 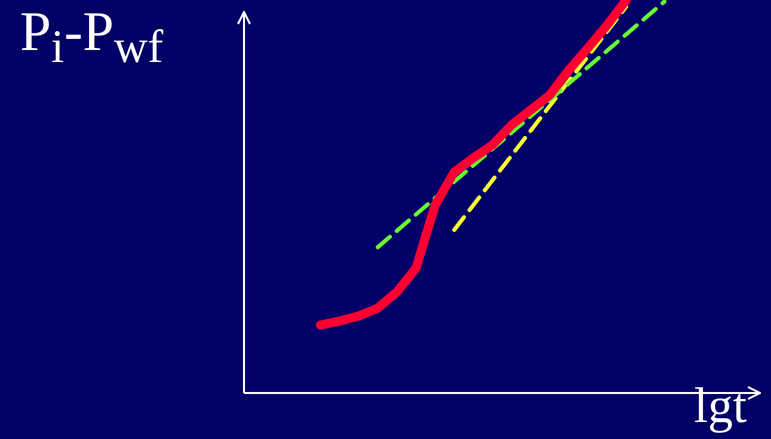 I want to click on x-axis-title: lgt, so click(x=720, y=405).